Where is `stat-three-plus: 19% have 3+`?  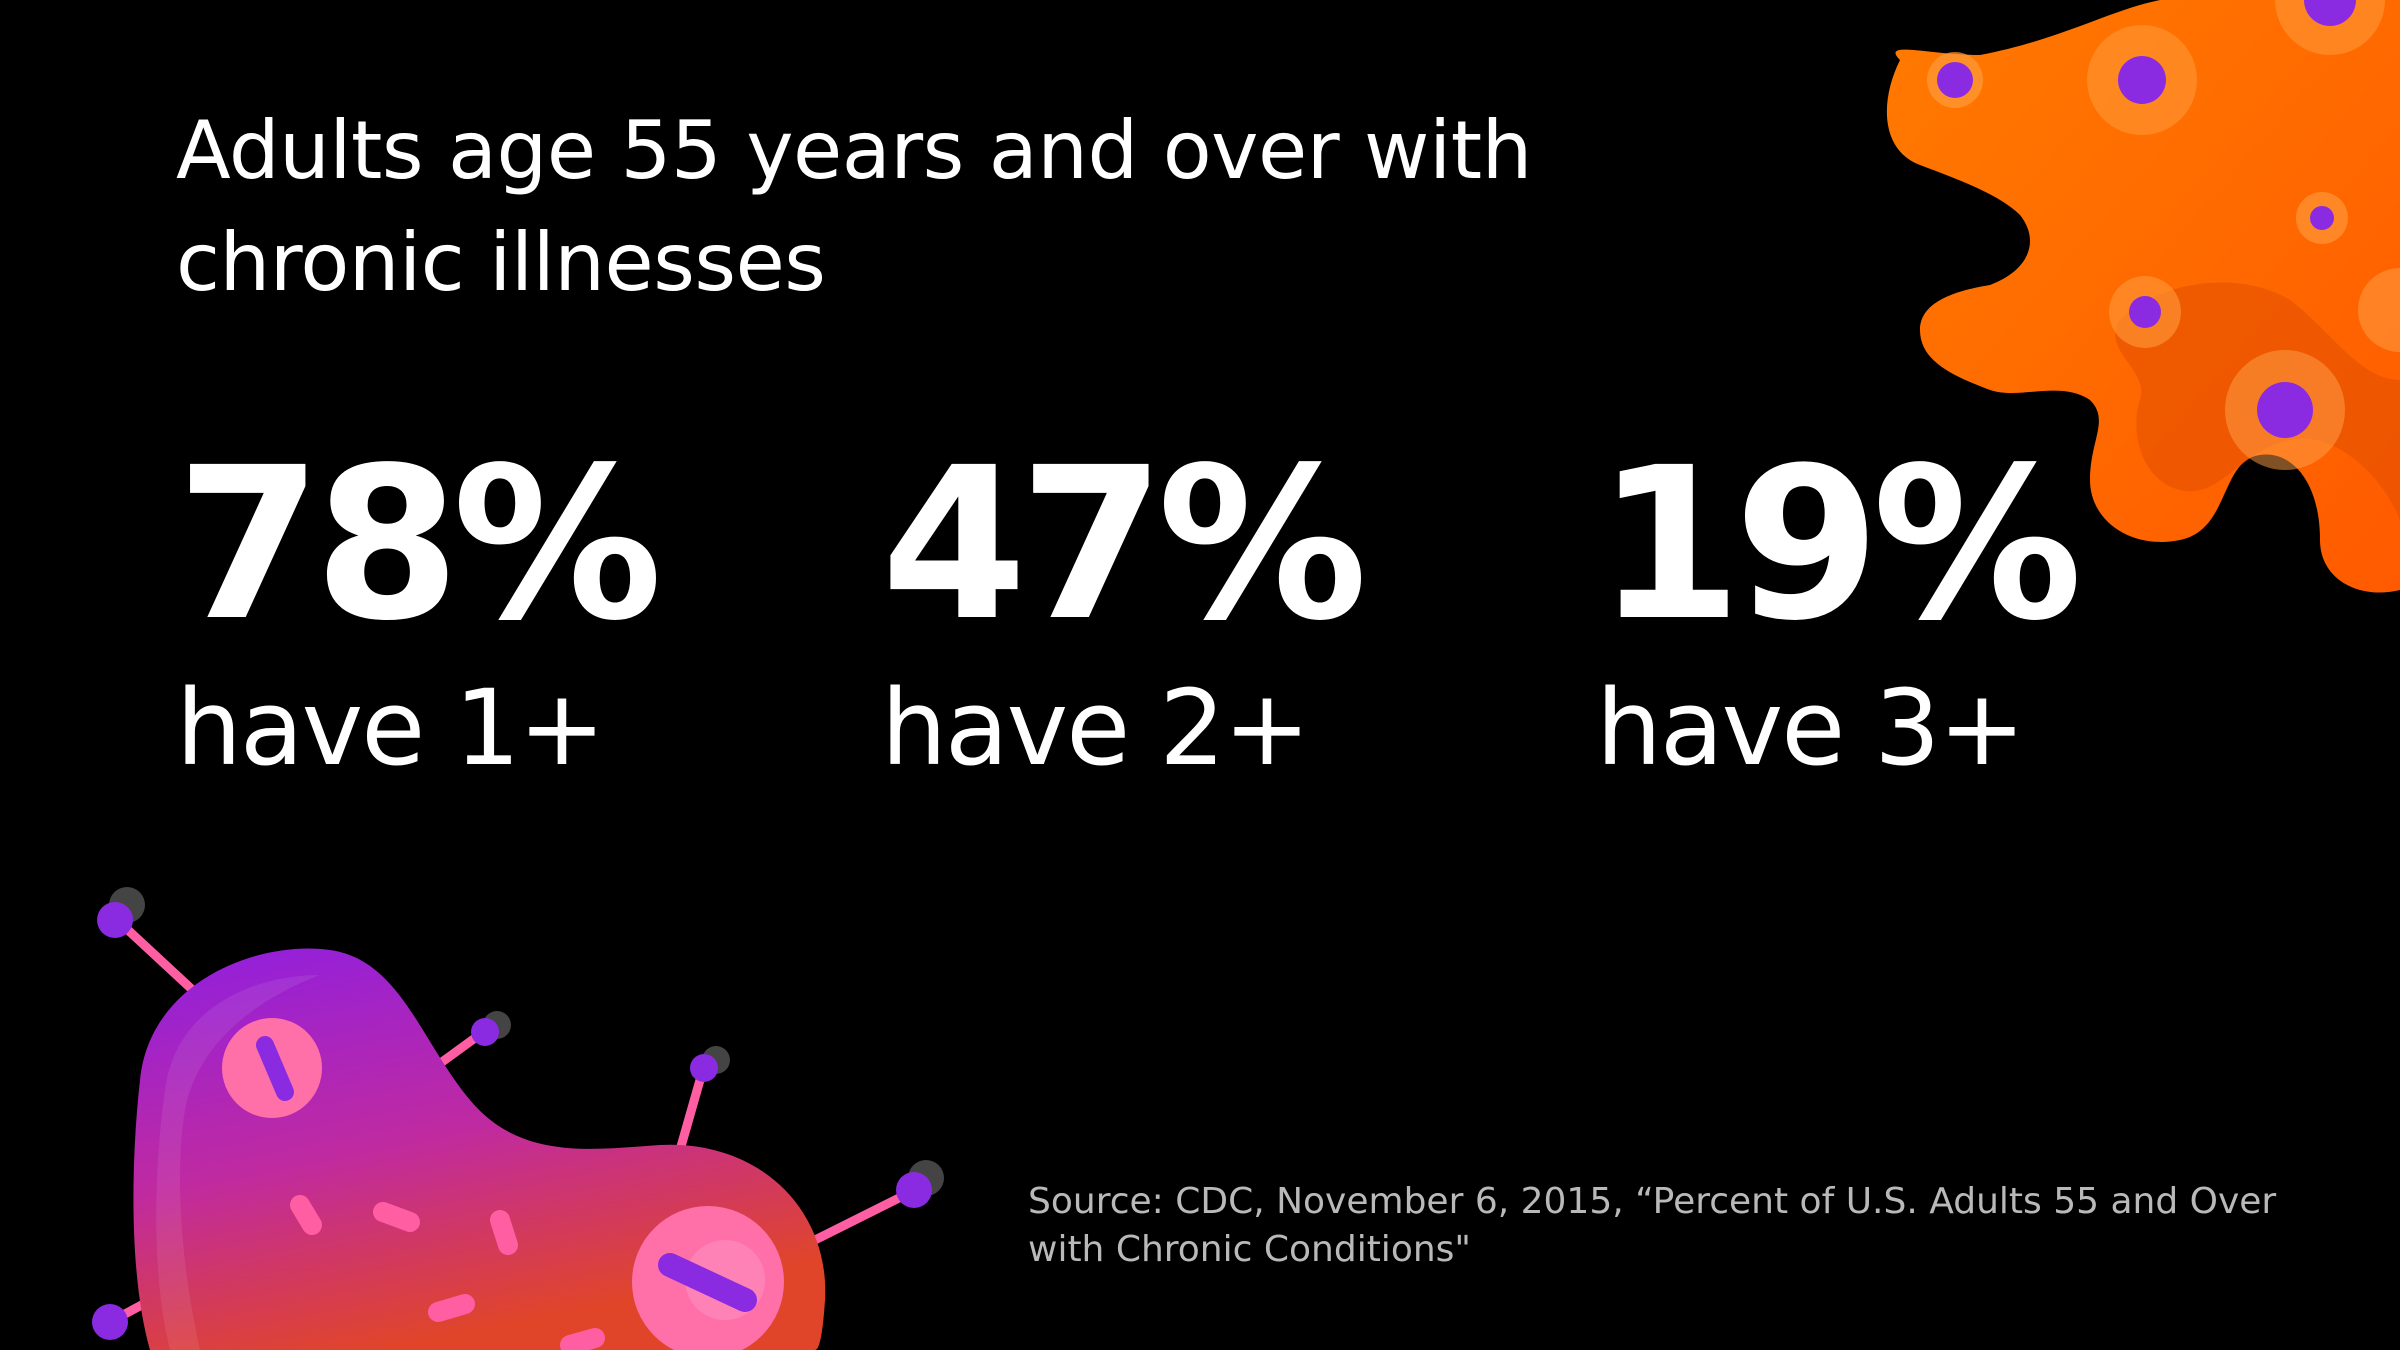
stat-three-plus: 19% have 3+ is located at coordinates (1916, 605).